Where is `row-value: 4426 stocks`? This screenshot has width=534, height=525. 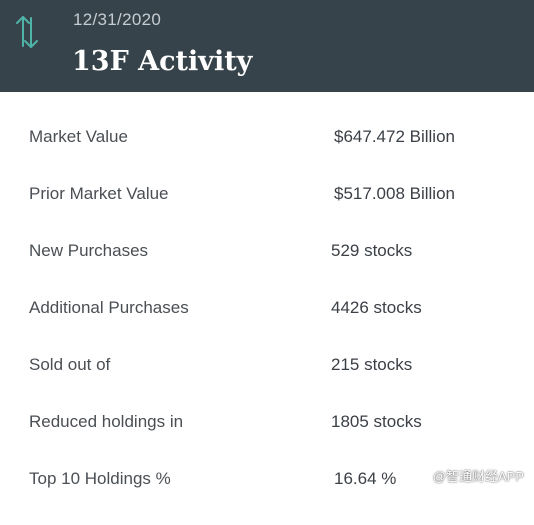
row-value: 4426 stocks is located at coordinates (376, 307).